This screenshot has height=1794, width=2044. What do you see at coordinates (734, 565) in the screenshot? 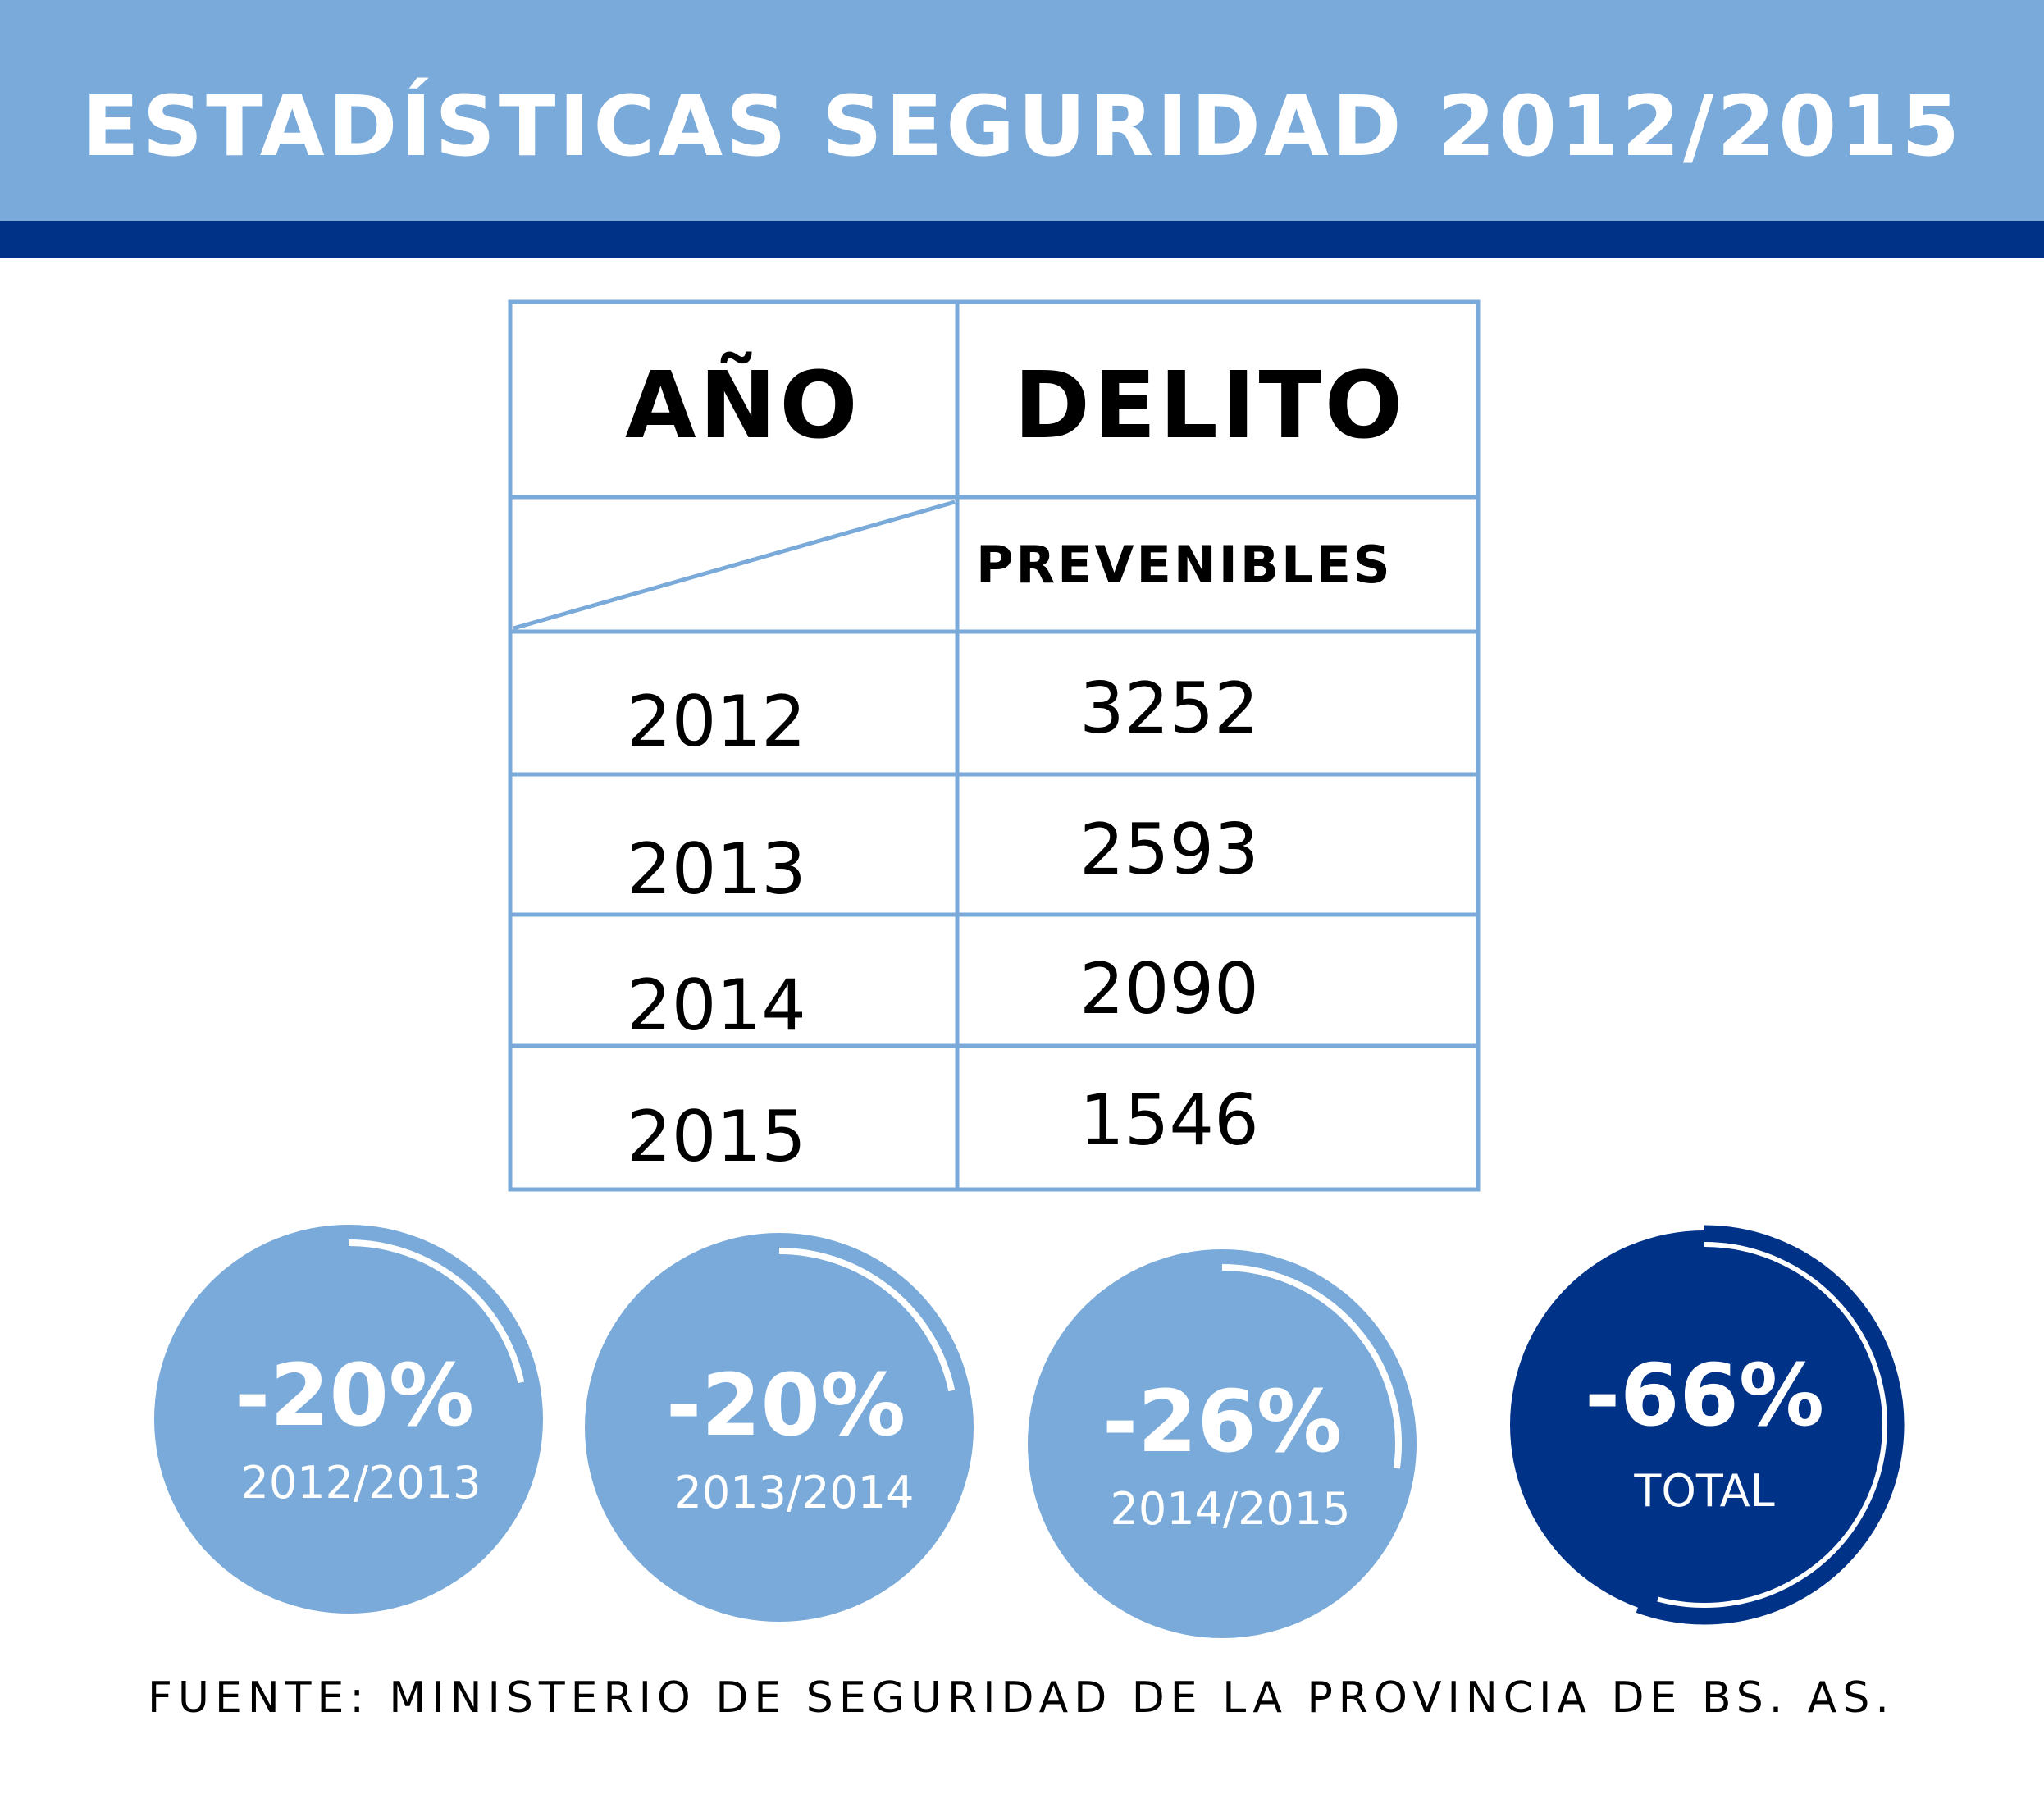
I see `table-diagonal-line` at bounding box center [734, 565].